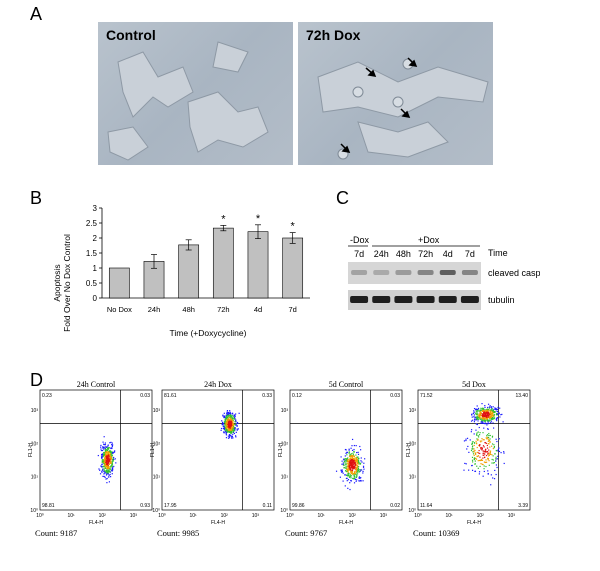 The width and height of the screenshot is (600, 571). Describe the element at coordinates (92, 253) in the screenshot. I see `y-tick-label: 1.5` at that location.